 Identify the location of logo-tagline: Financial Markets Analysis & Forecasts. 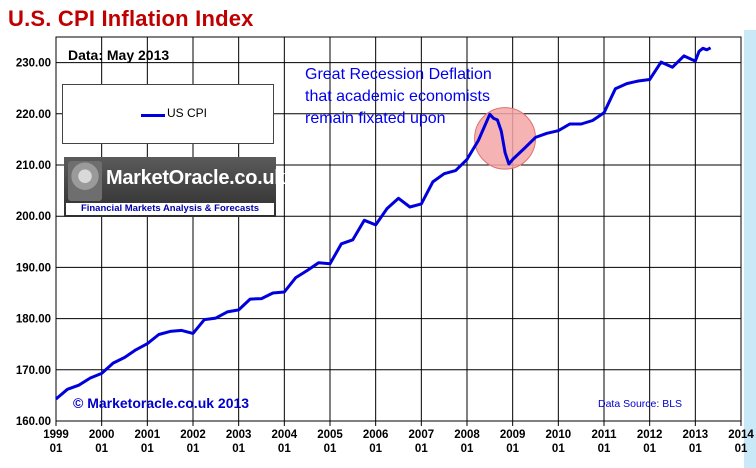
(170, 209).